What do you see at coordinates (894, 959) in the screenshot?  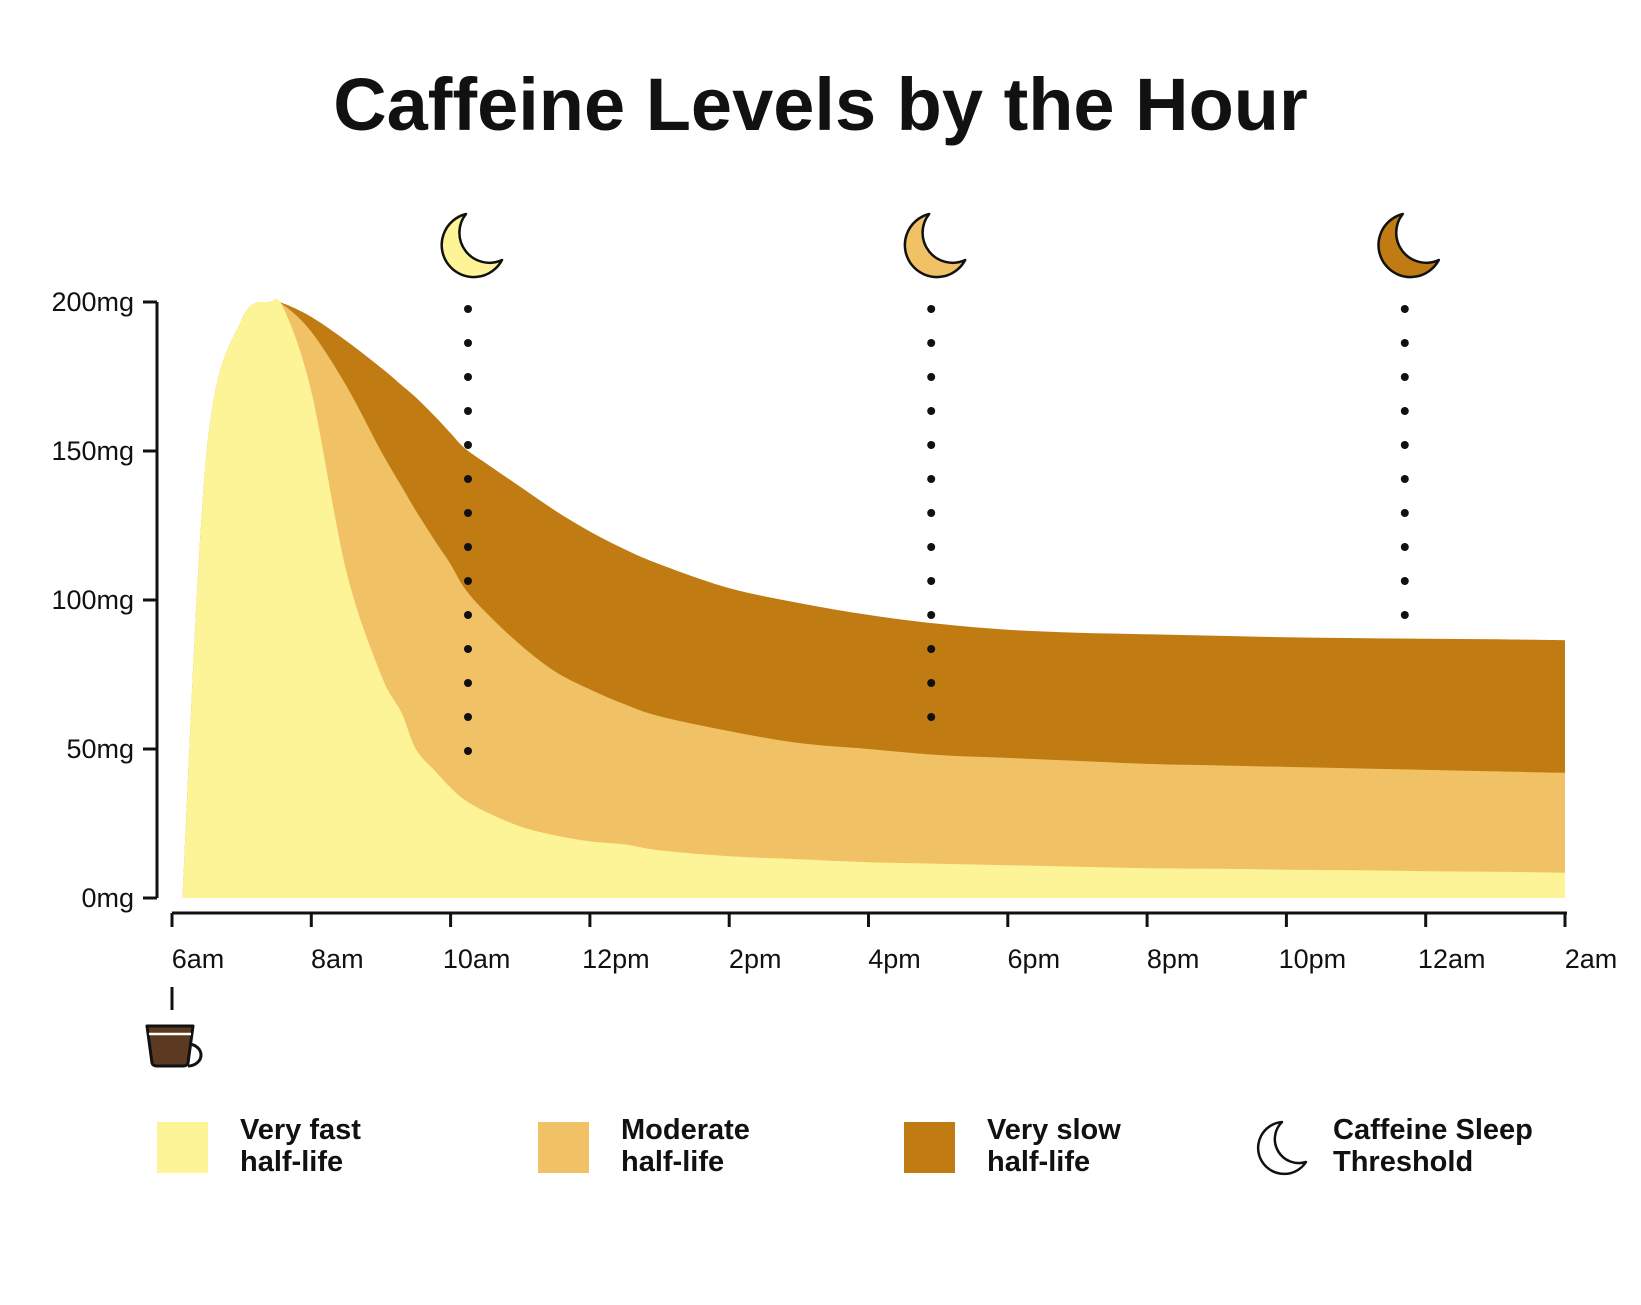 I see `x-tick-label: 4pm` at bounding box center [894, 959].